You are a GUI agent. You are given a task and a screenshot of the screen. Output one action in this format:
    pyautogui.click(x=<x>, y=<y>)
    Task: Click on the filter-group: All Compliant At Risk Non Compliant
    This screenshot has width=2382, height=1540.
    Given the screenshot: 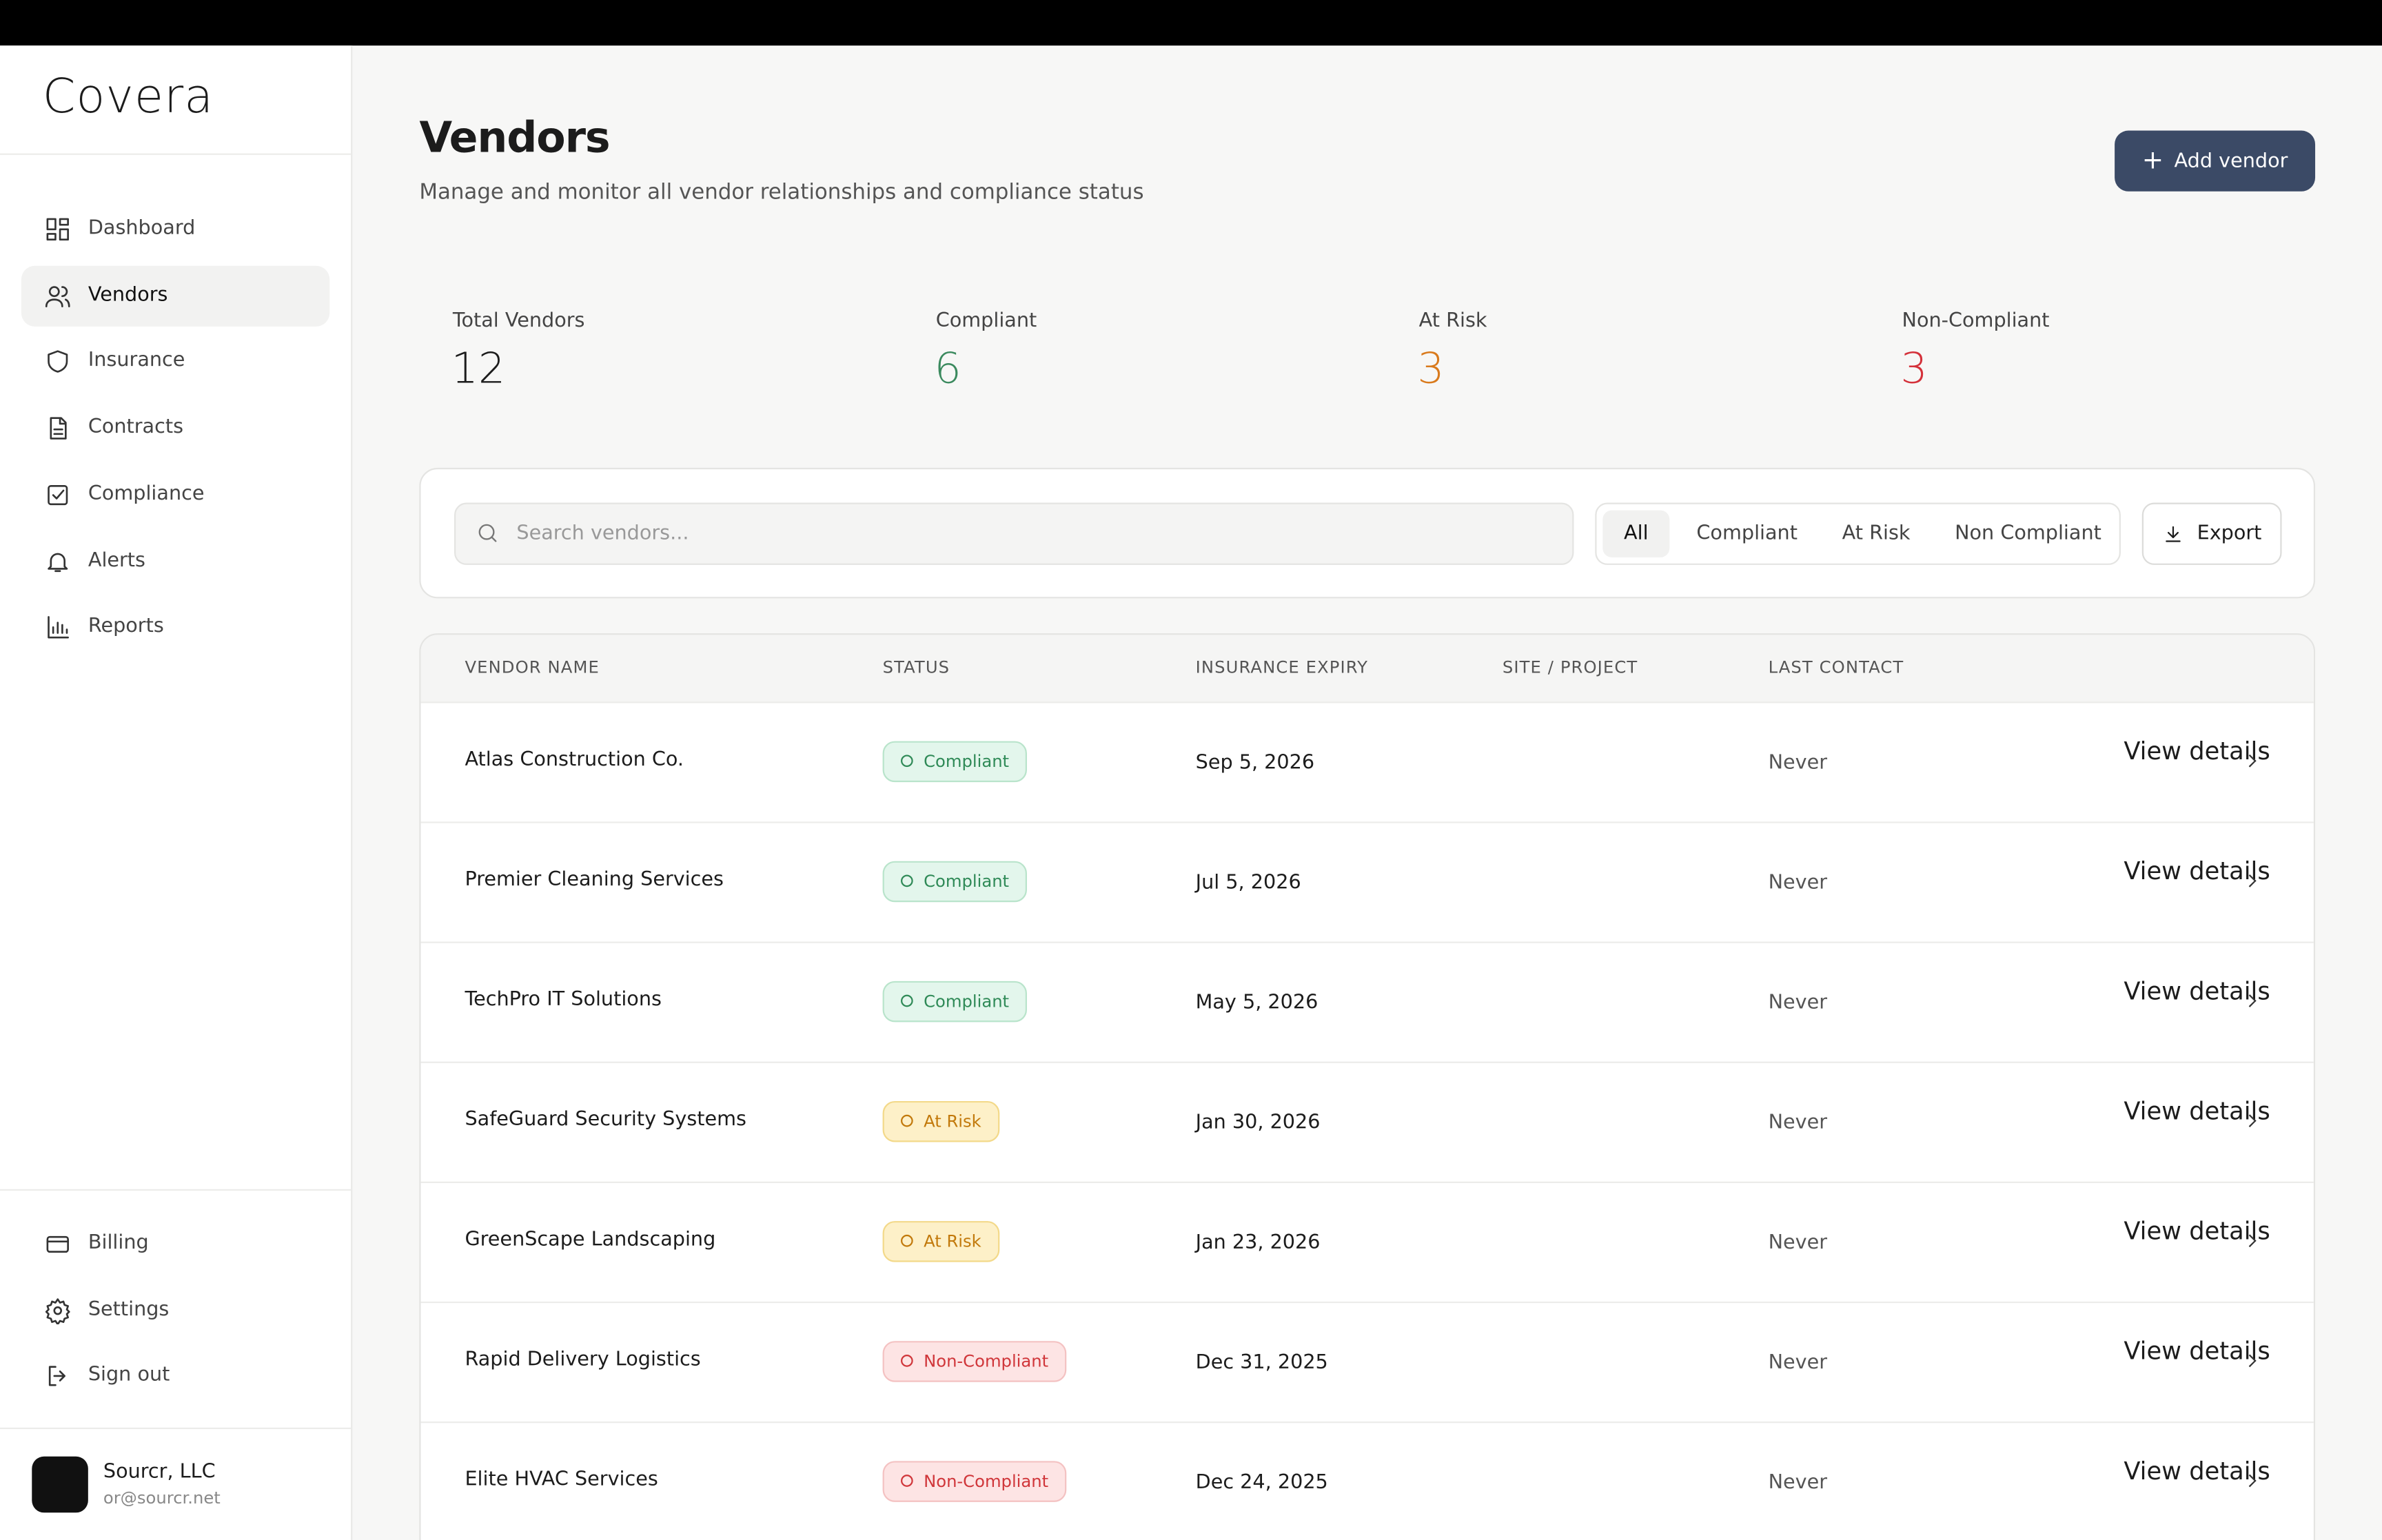 What is the action you would take?
    pyautogui.click(x=1858, y=533)
    